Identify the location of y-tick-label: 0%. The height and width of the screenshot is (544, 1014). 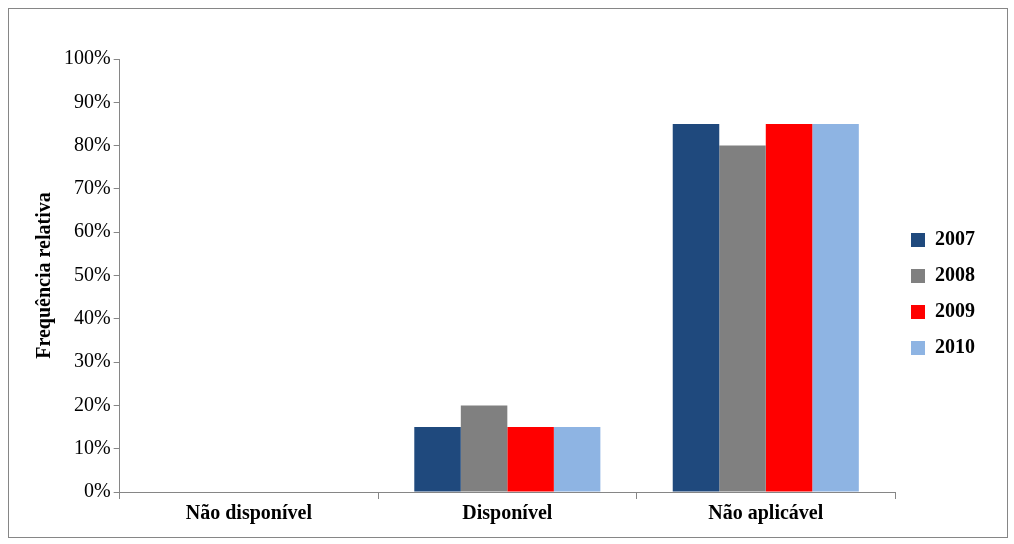
(97, 490).